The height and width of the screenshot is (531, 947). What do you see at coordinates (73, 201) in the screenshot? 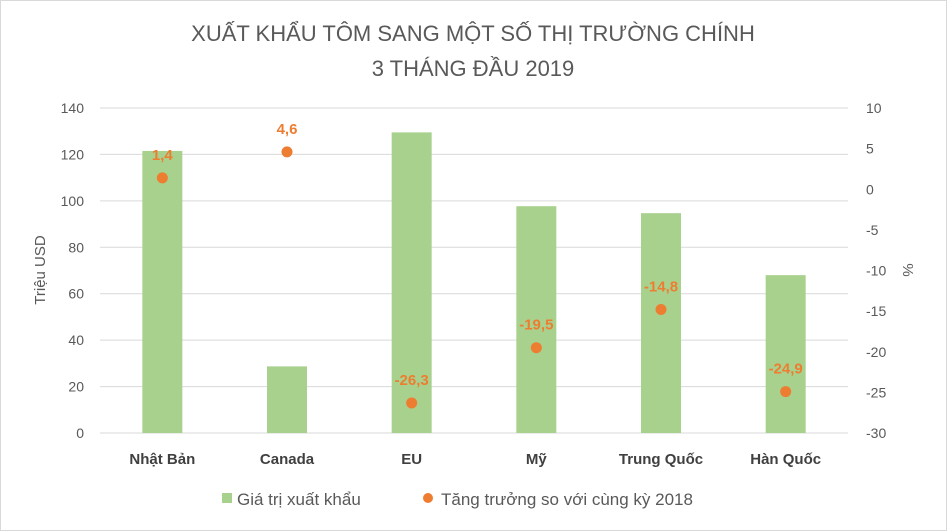
I see `left-tick-label: 100` at bounding box center [73, 201].